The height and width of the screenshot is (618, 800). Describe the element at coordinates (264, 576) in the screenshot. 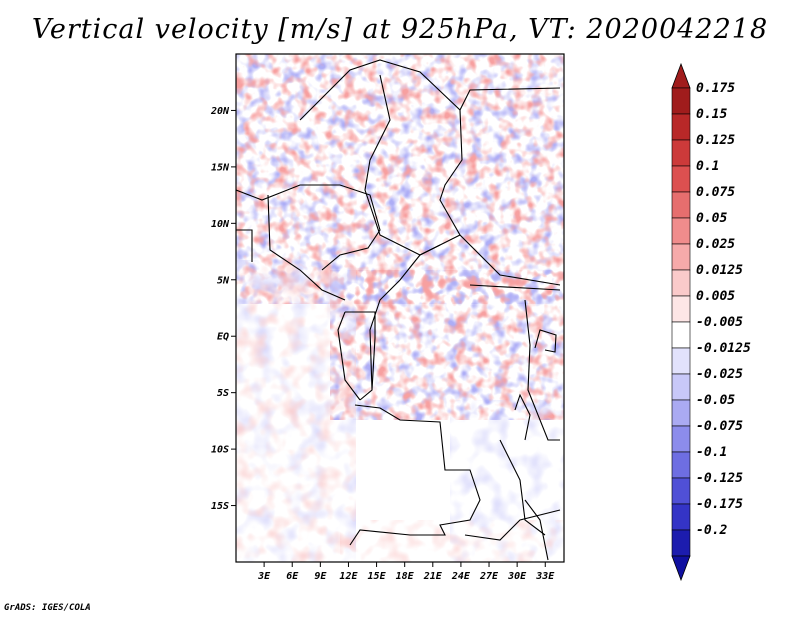

I see `lon-tick-label: 3E` at that location.